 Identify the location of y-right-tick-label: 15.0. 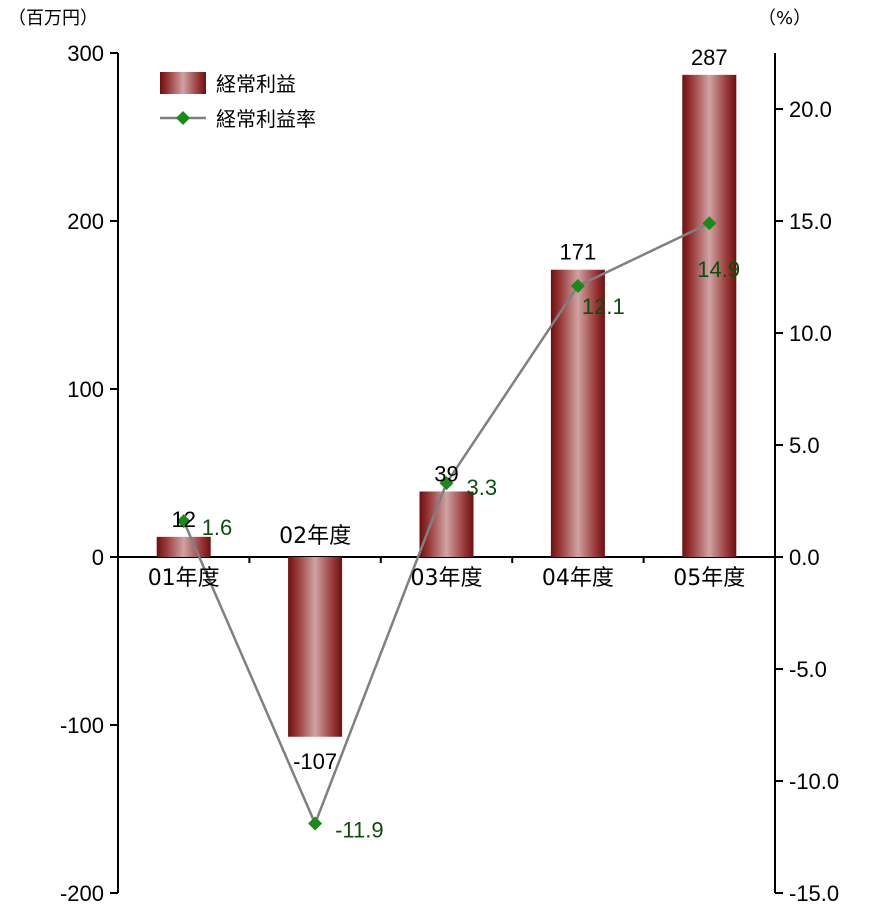
(810, 221).